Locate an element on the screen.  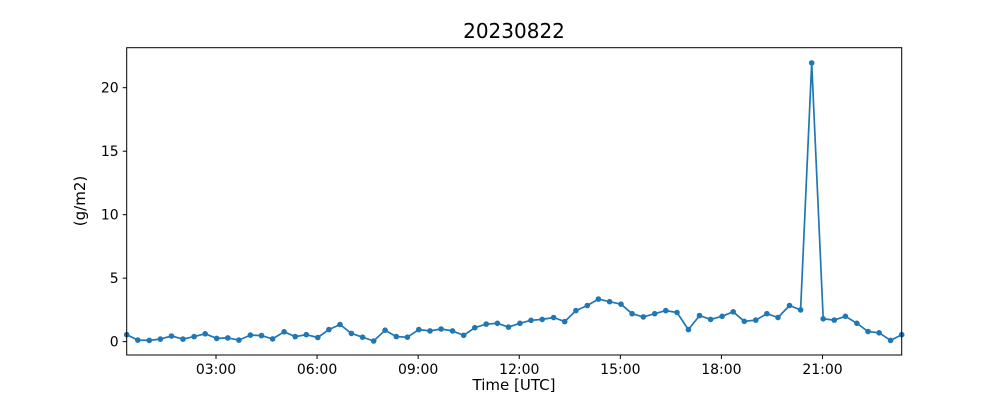
y-tick-label: 5 is located at coordinates (114, 279).